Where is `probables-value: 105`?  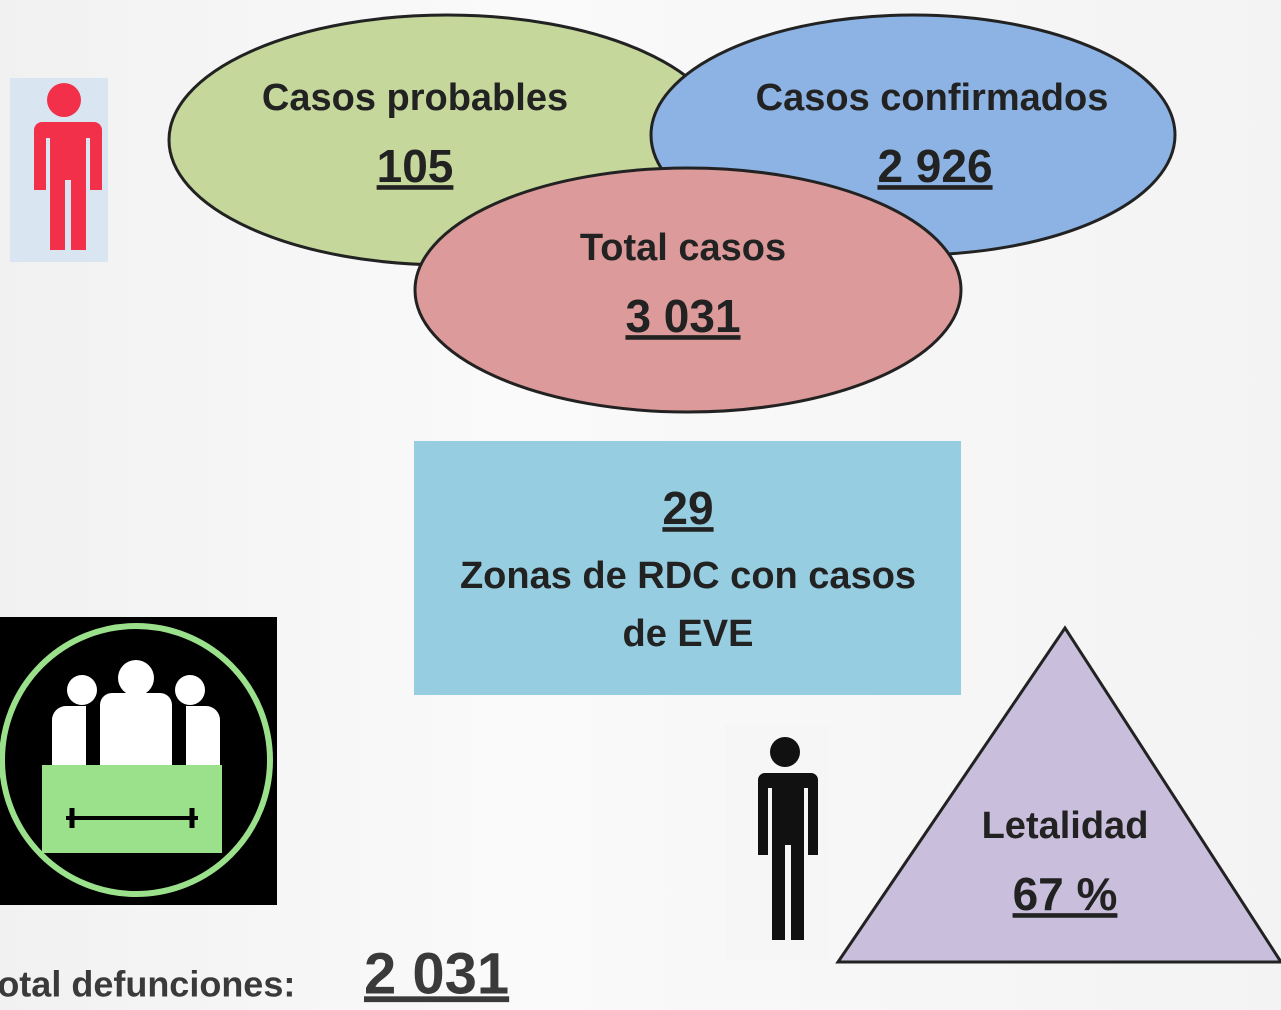
probables-value: 105 is located at coordinates (415, 166).